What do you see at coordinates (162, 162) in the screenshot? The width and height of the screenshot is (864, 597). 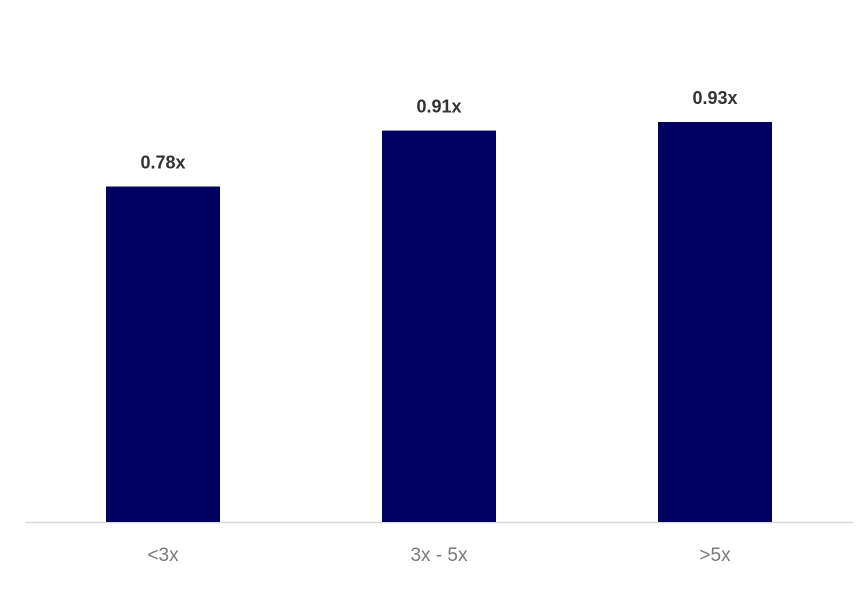 I see `value-label: 0.78x` at bounding box center [162, 162].